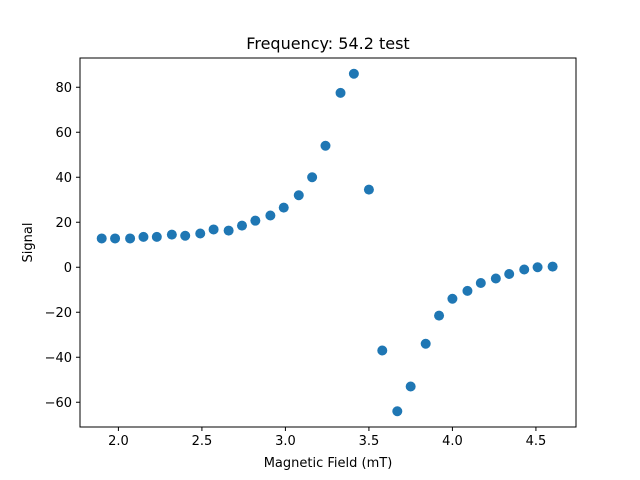 The height and width of the screenshot is (480, 640). What do you see at coordinates (63, 223) in the screenshot?
I see `y-tick-label: 20` at bounding box center [63, 223].